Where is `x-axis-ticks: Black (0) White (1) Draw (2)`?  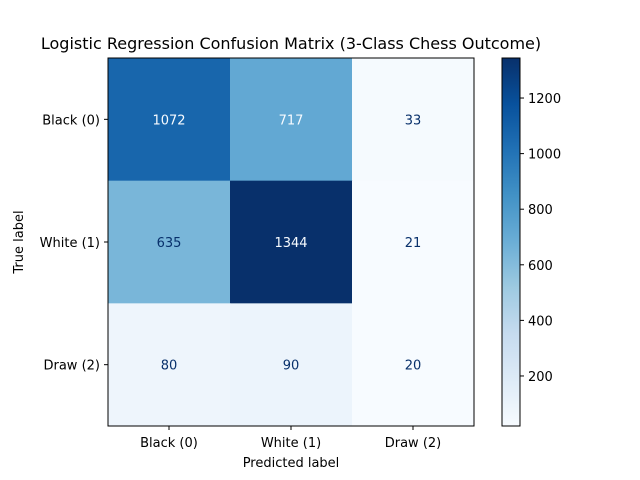 x-axis-ticks: Black (0) White (1) Draw (2) is located at coordinates (290, 438).